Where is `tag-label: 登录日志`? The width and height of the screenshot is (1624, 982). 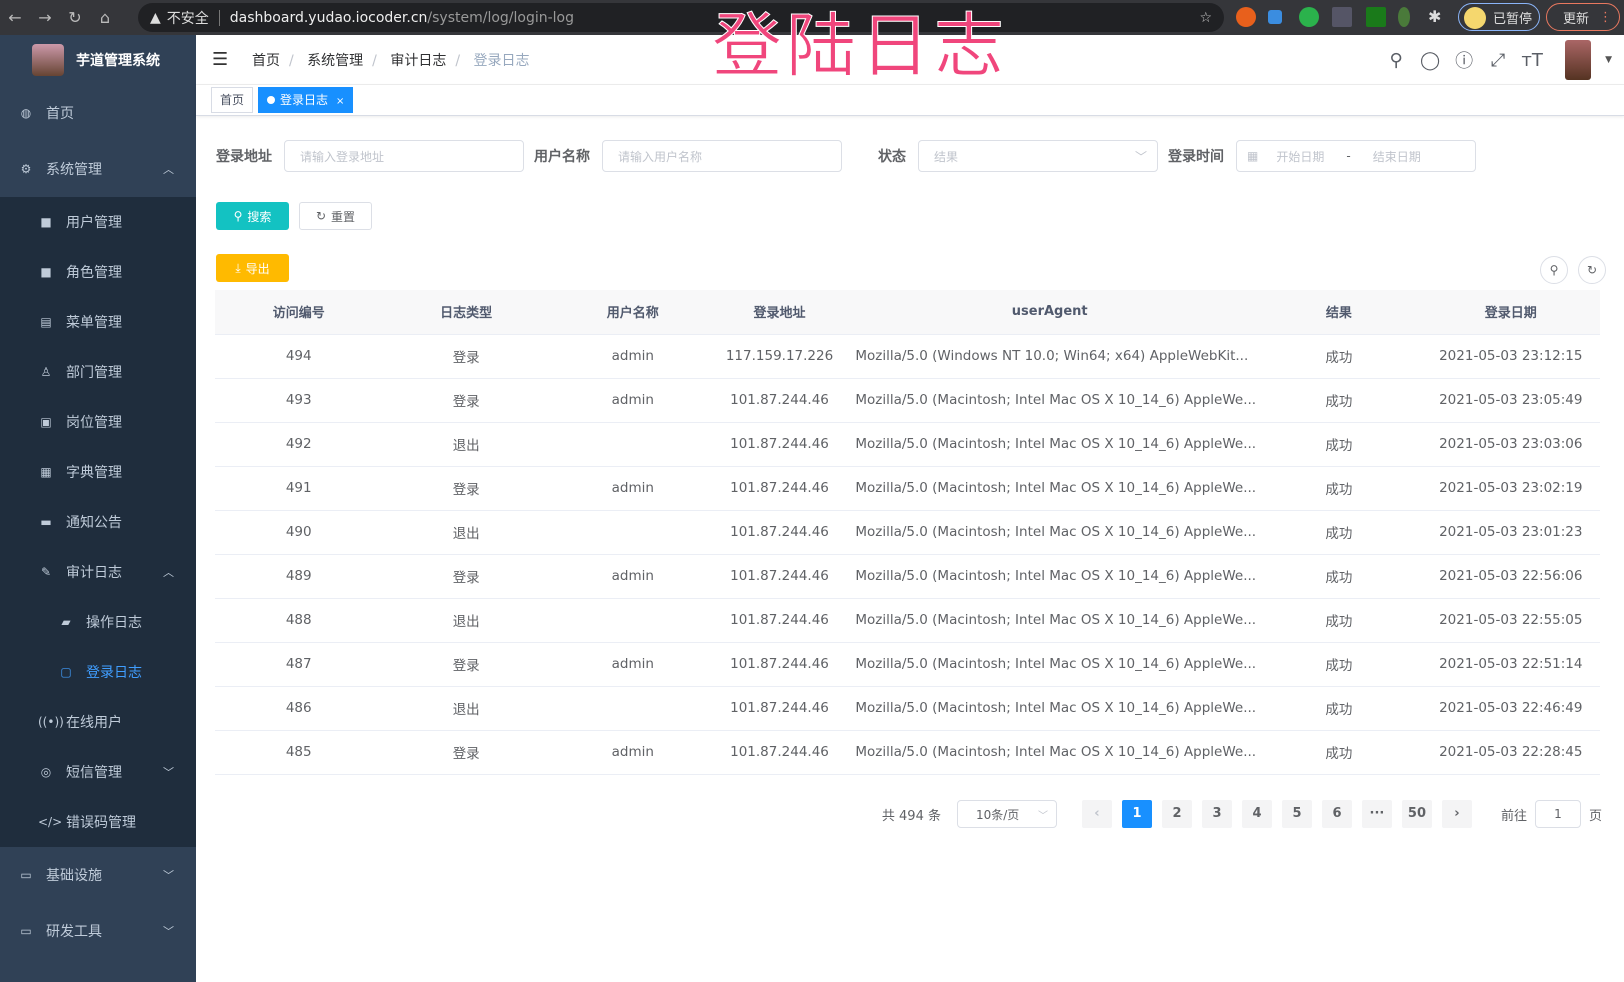
tag-label: 登录日志 is located at coordinates (304, 100).